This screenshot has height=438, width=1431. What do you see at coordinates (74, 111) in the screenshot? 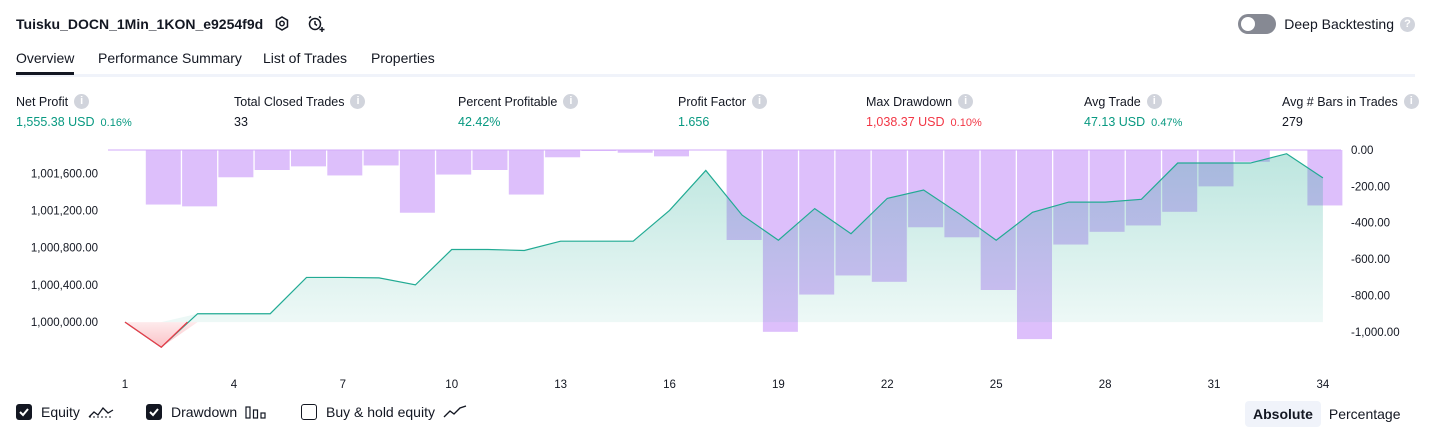
I see `metric-net-profit: Net Profit i 1,555.38 USD 0.16%` at bounding box center [74, 111].